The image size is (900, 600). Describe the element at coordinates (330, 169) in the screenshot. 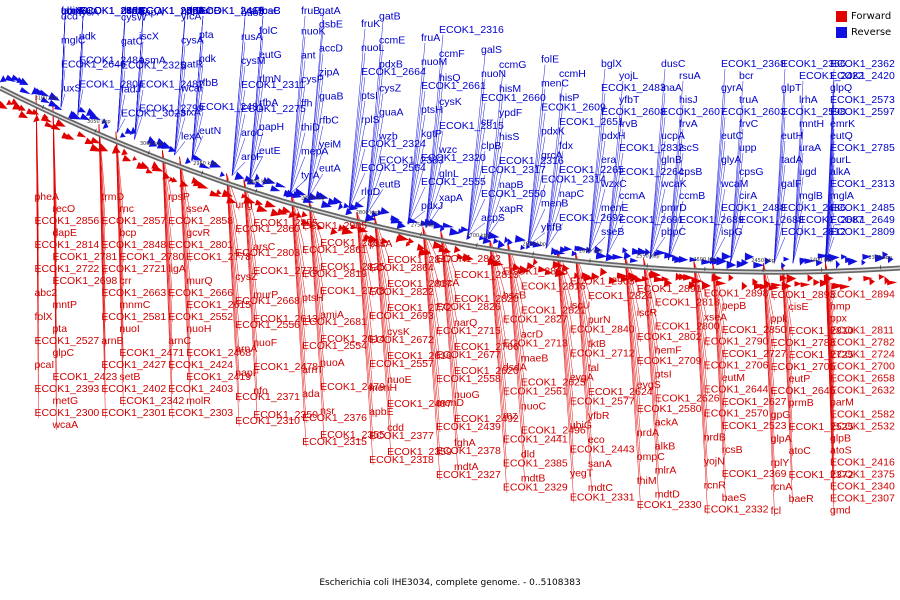

I see `reverse-gene-label: eutA` at that location.